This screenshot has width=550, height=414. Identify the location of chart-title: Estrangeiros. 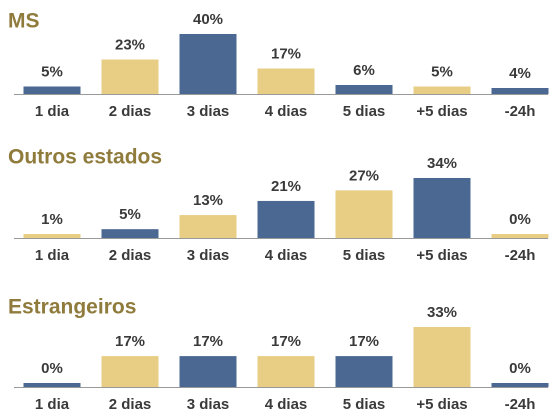
(72, 307).